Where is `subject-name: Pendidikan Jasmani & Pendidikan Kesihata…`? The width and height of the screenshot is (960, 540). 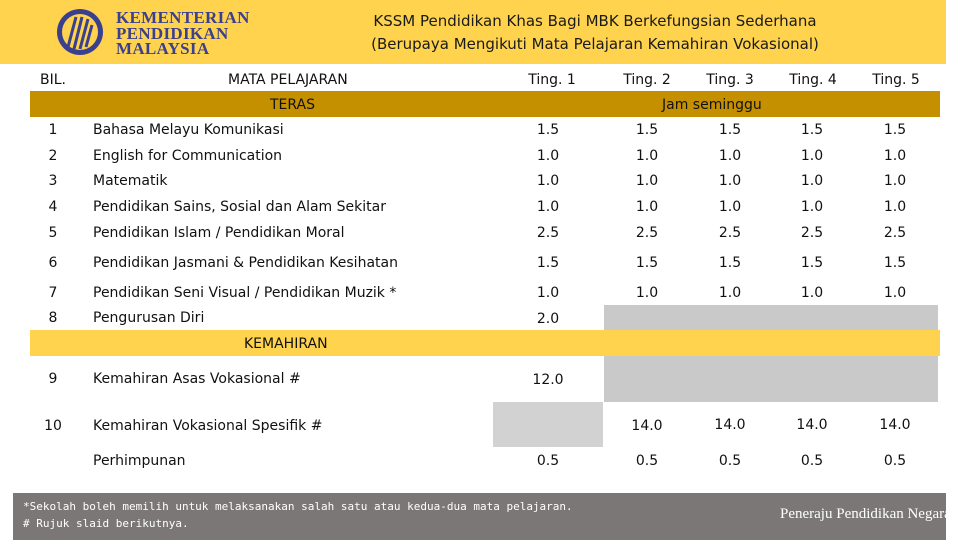 subject-name: Pendidikan Jasmani & Pendidikan Kesihata… is located at coordinates (245, 263).